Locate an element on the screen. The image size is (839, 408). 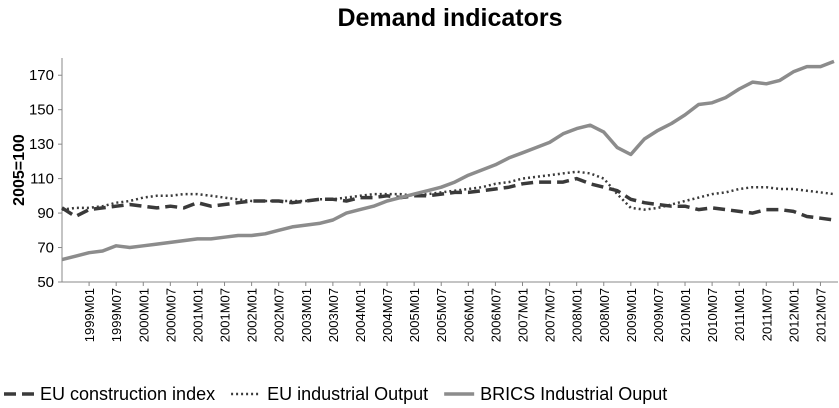
x-tick-label: 2005M01 is located at coordinates (414, 315).